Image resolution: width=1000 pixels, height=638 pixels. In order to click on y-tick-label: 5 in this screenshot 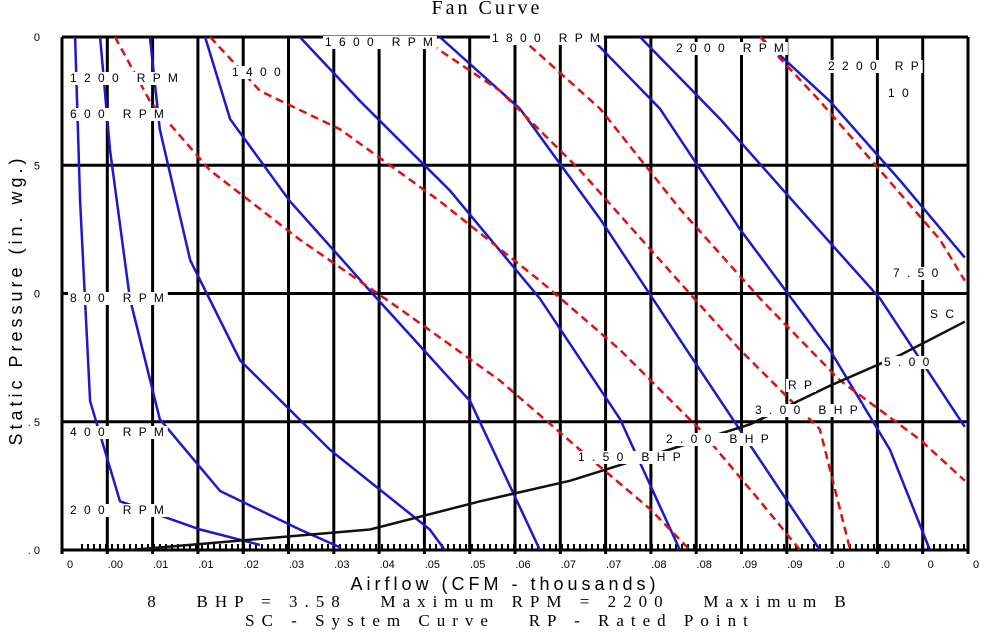, I will do `click(37, 166)`.